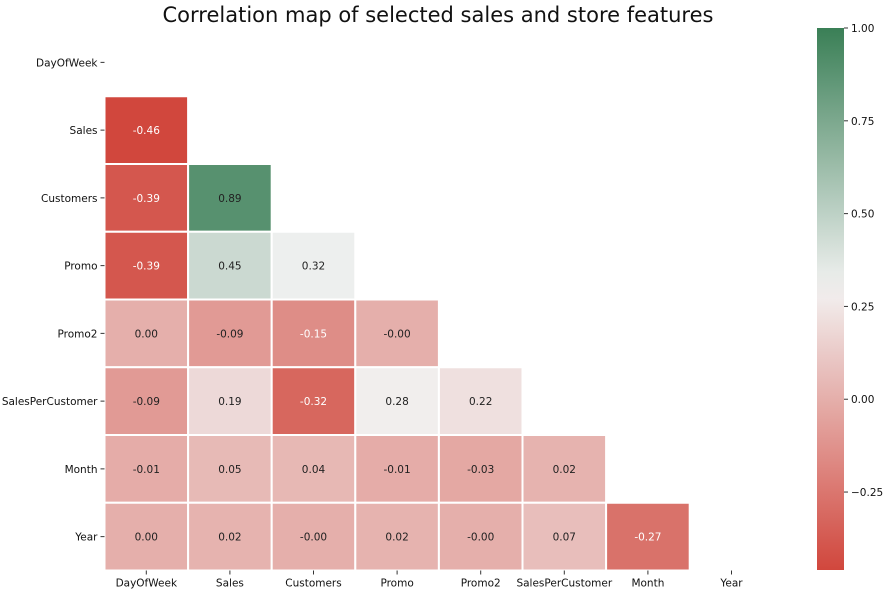 The width and height of the screenshot is (888, 595). Describe the element at coordinates (86, 538) in the screenshot. I see `y-tick-label: Year` at that location.